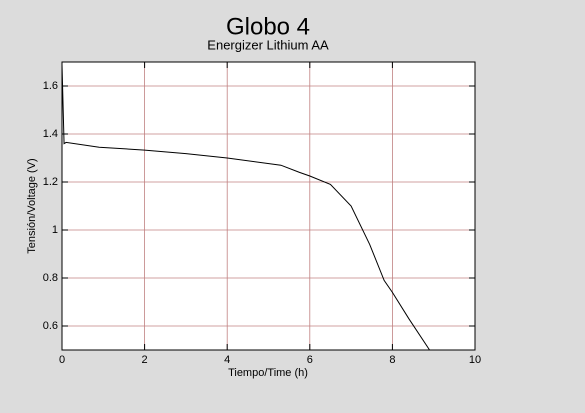 The height and width of the screenshot is (413, 585). What do you see at coordinates (475, 360) in the screenshot?
I see `x-tick-label: 10` at bounding box center [475, 360].